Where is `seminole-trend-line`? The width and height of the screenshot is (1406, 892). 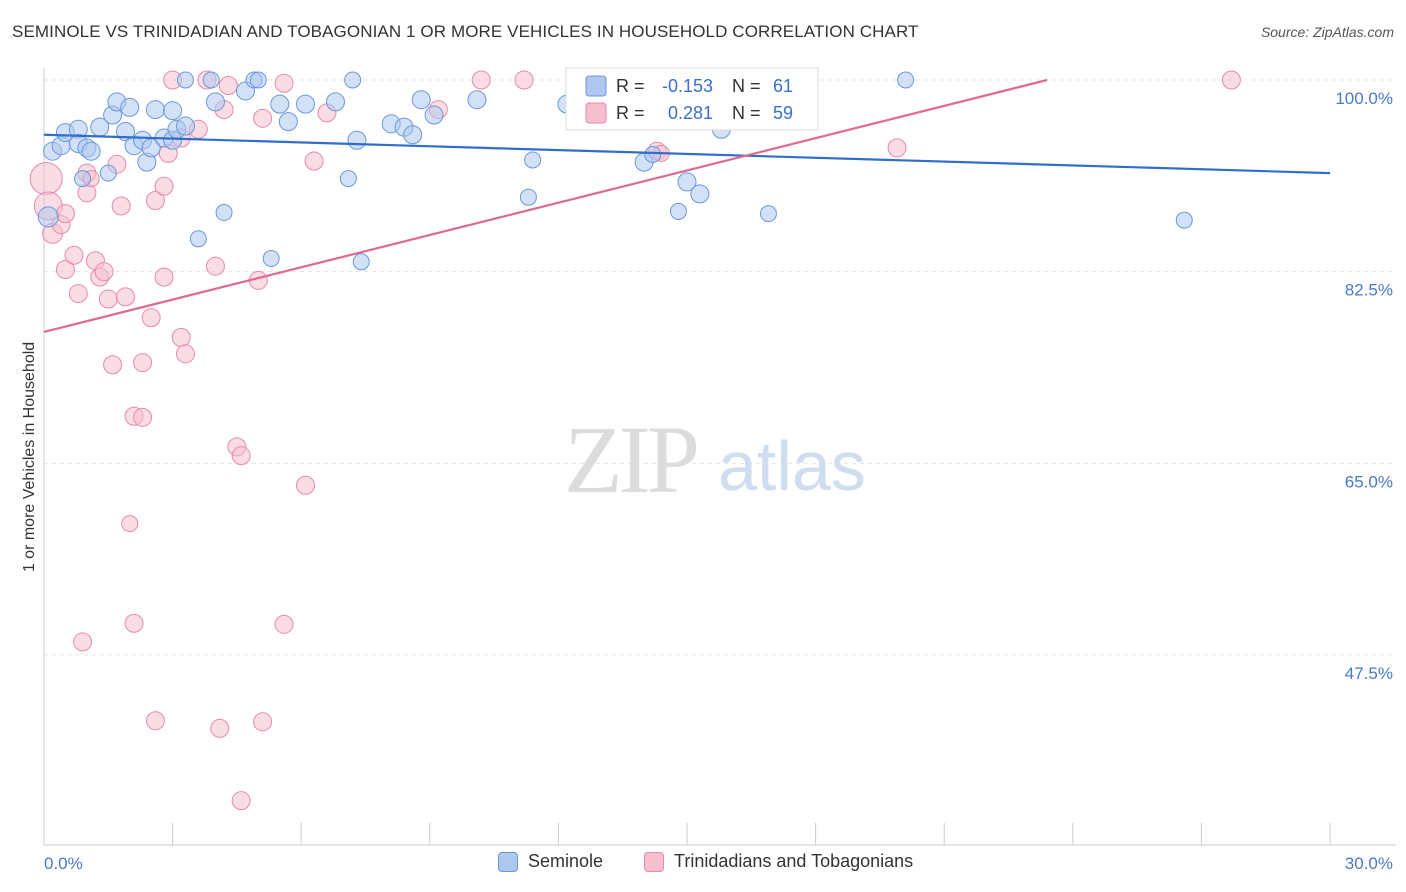
seminole-trend-line is located at coordinates (687, 154).